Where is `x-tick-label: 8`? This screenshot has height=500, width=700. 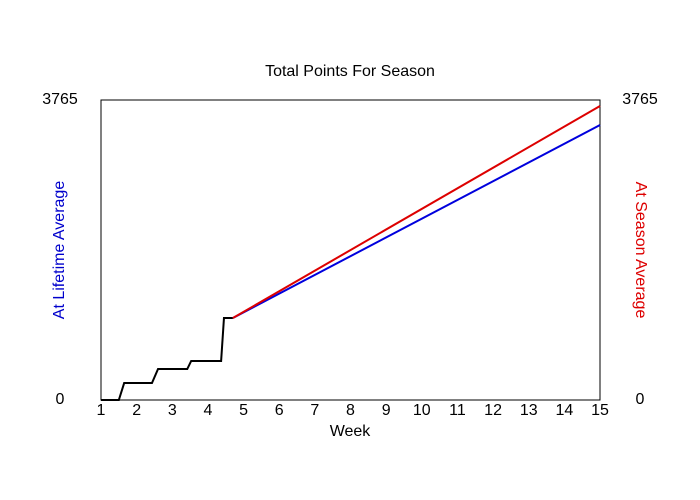
x-tick-label: 8 is located at coordinates (350, 410).